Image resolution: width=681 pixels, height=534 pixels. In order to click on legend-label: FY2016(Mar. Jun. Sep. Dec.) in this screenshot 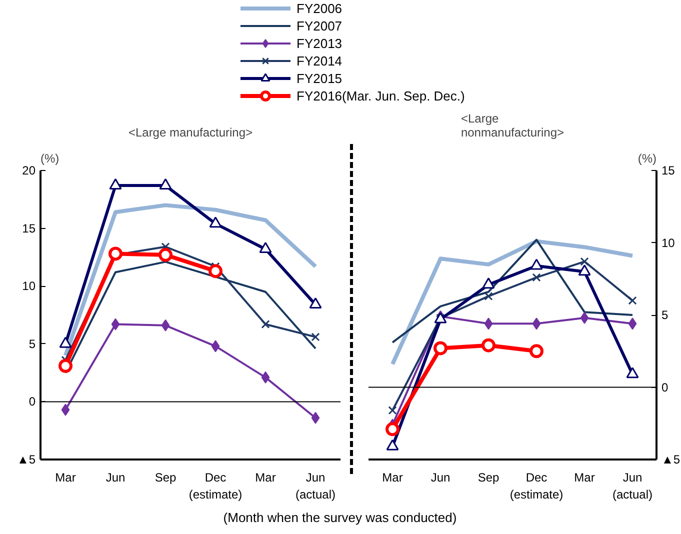, I will do `click(380, 96)`.